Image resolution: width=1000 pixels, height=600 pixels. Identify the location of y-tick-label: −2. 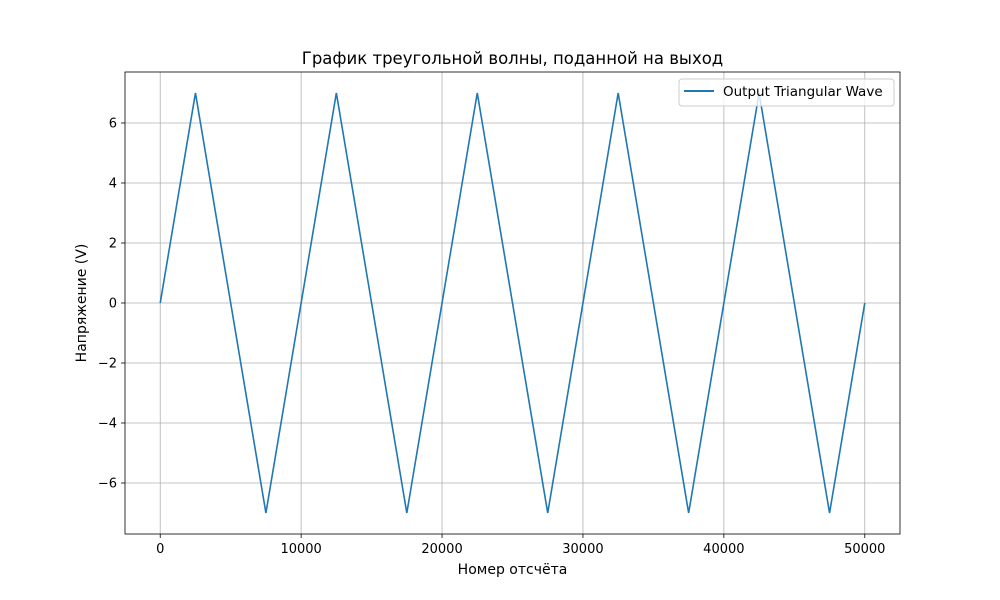
(107, 364).